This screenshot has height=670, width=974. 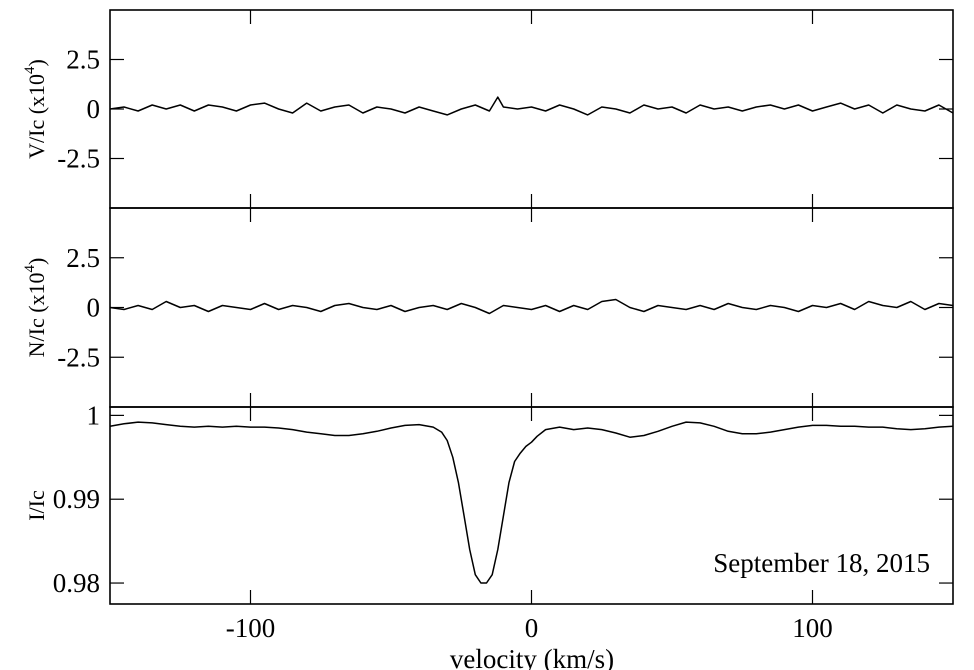 I want to click on x-tick-label: 100, so click(x=812, y=628).